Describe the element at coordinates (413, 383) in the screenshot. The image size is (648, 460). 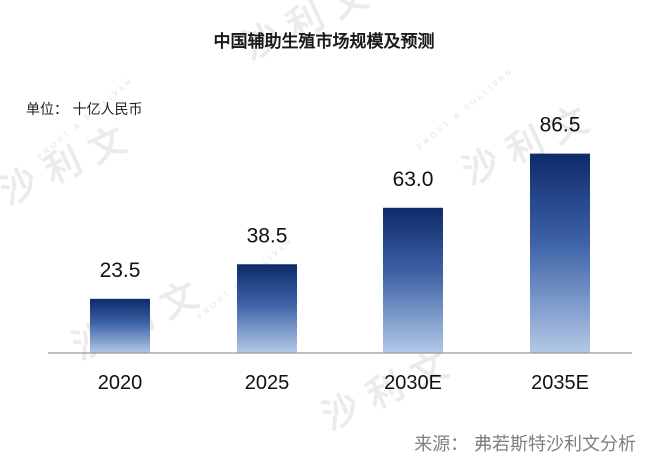
I see `x-tick-2030E: 2030E` at that location.